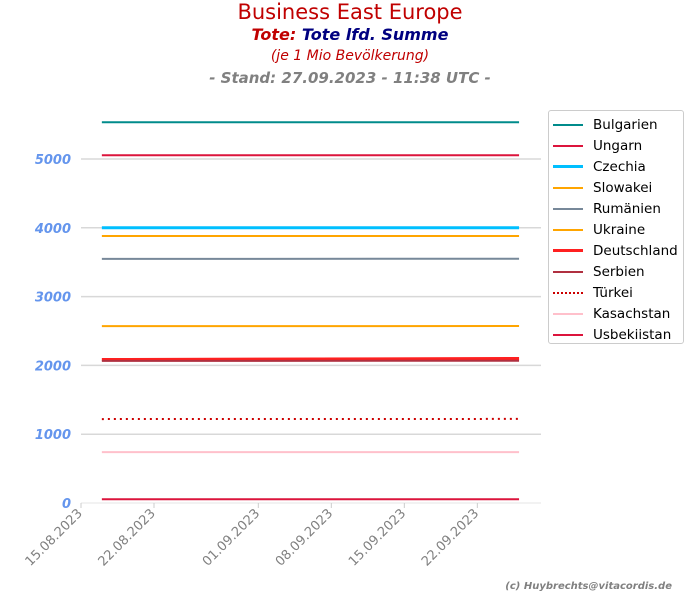 This screenshot has height=600, width=700. I want to click on legend-item: Deutschland, so click(616, 250).